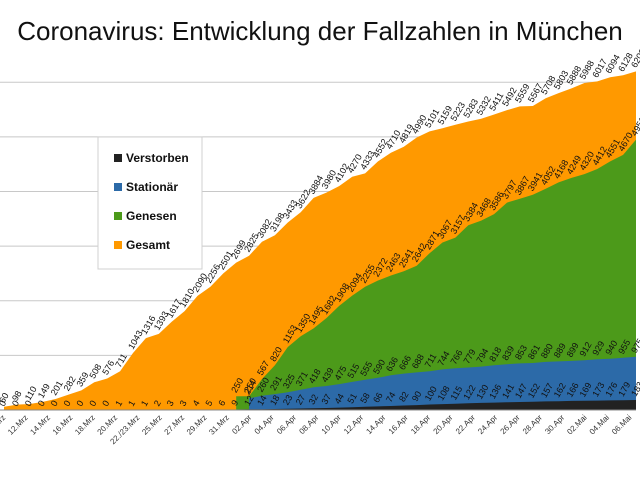  I want to click on x-tick-label: 18.Apr, so click(420, 424).